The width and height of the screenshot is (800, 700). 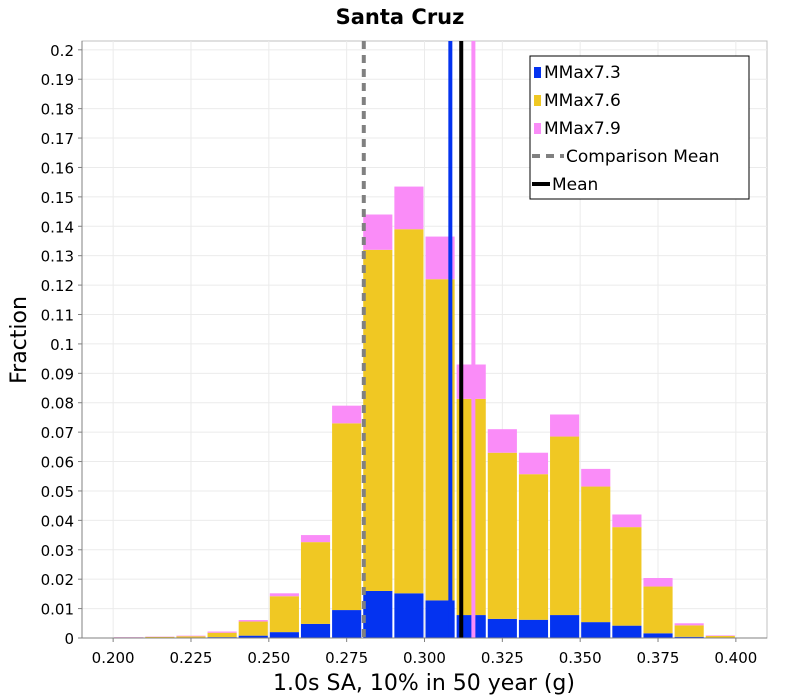 I want to click on mean-lines, so click(x=418, y=339).